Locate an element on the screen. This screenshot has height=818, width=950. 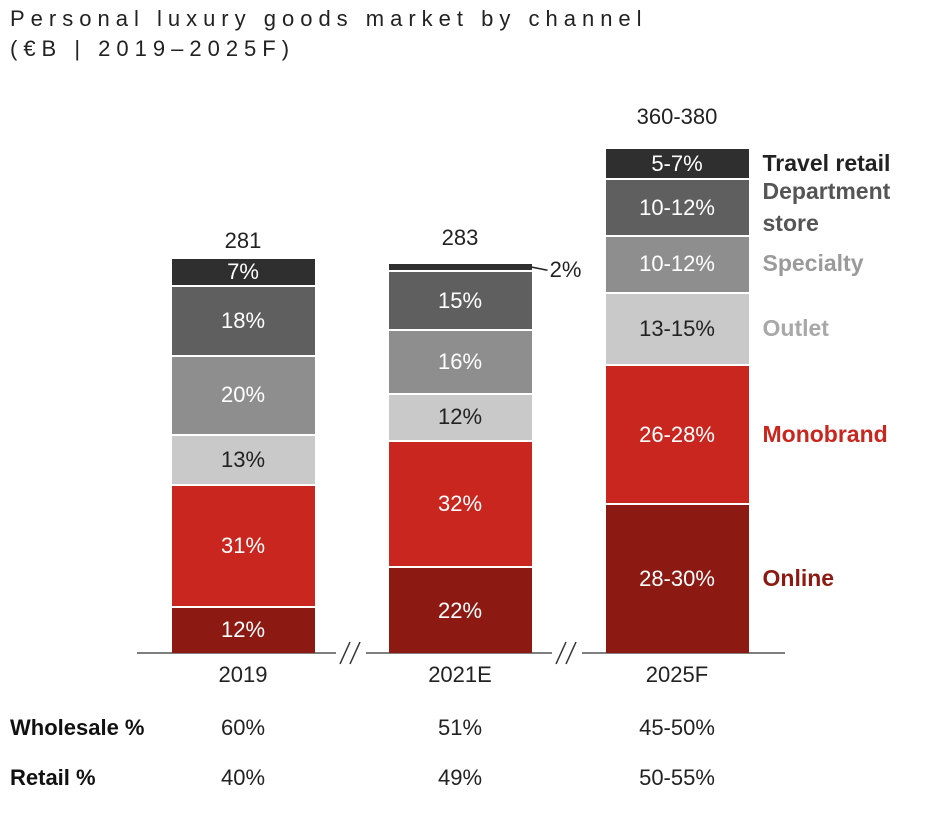
segment-label: 31% is located at coordinates (243, 546).